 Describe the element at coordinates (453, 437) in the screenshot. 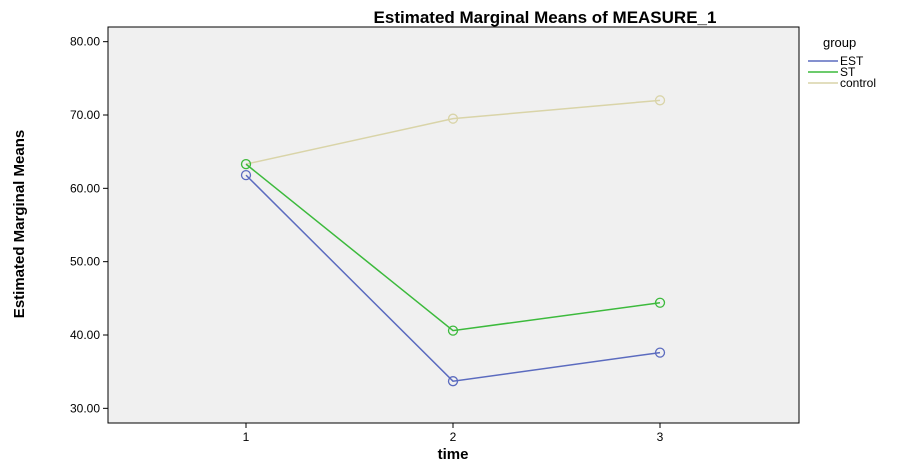

I see `x-tick-label: 2` at that location.